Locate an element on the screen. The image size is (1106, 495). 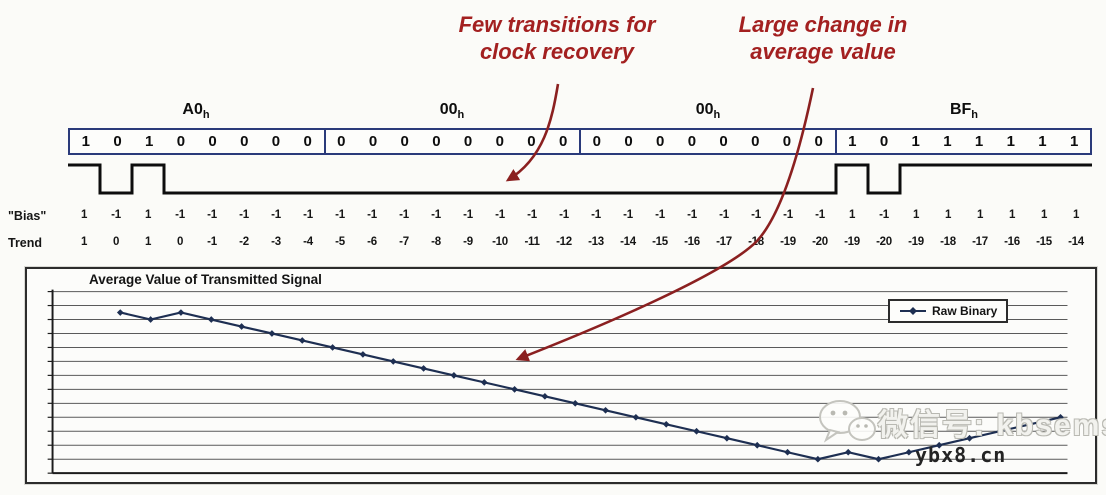
annotation-large-change: Large change in average value is located at coordinates (823, 38).